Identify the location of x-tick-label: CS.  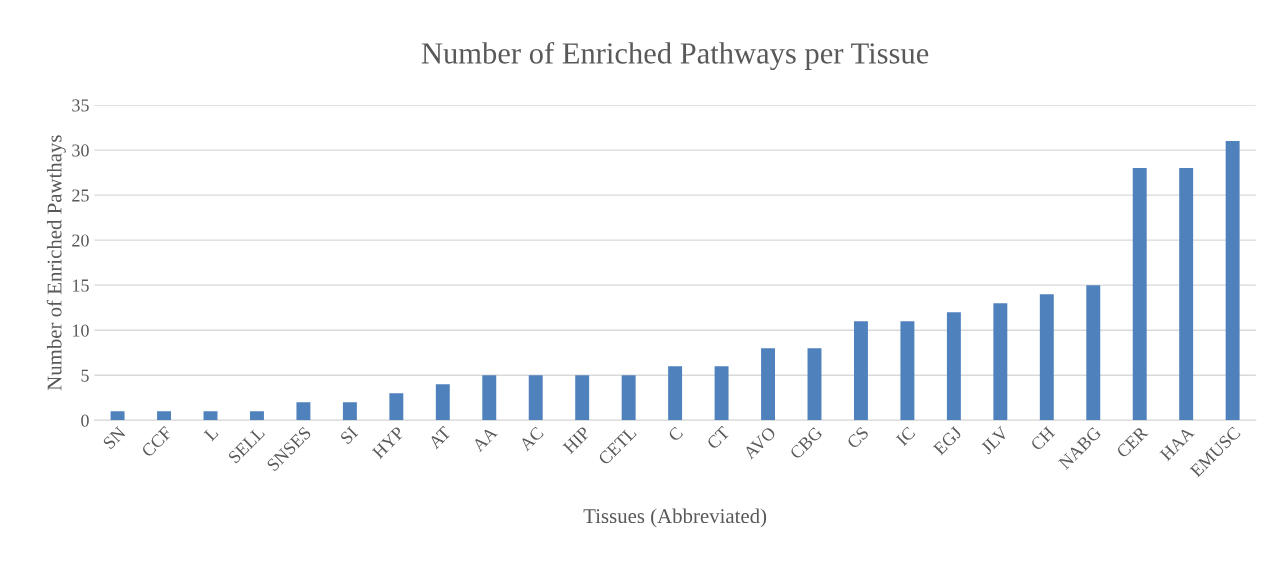
(858, 438).